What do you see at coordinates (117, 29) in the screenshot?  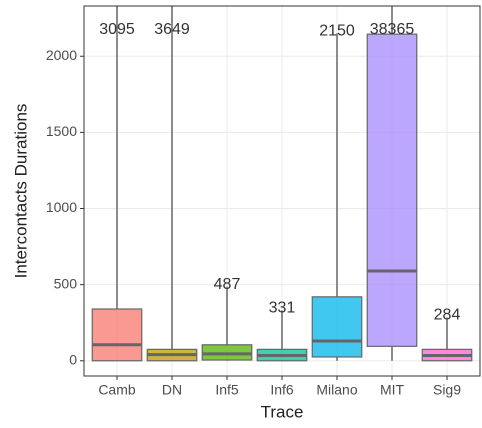 I see `max-label: 3095` at bounding box center [117, 29].